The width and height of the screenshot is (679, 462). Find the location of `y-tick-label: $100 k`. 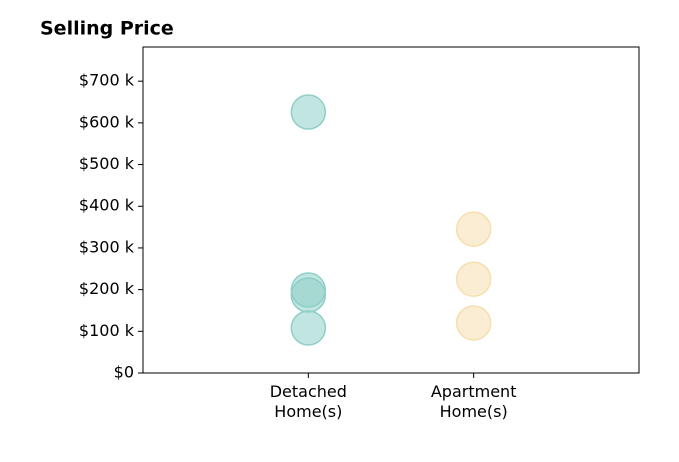

y-tick-label: $100 k is located at coordinates (107, 330).